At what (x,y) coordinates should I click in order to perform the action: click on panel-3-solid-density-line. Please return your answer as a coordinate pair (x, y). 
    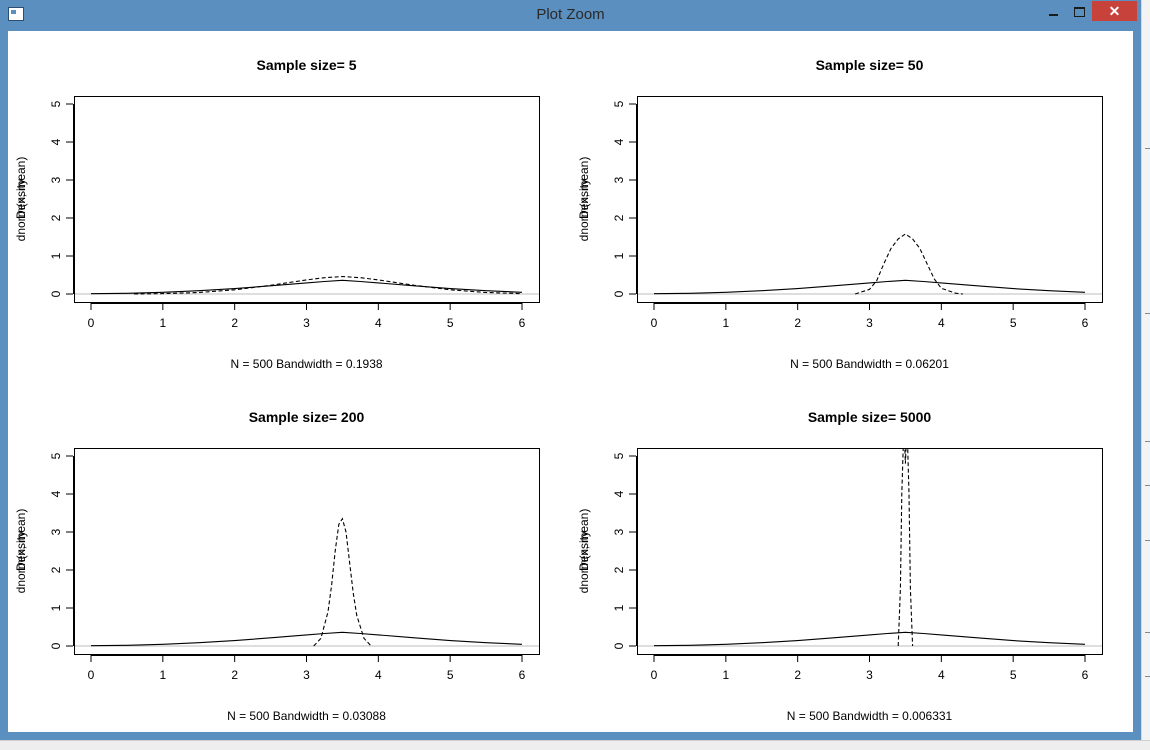
    Looking at the image, I should click on (306, 639).